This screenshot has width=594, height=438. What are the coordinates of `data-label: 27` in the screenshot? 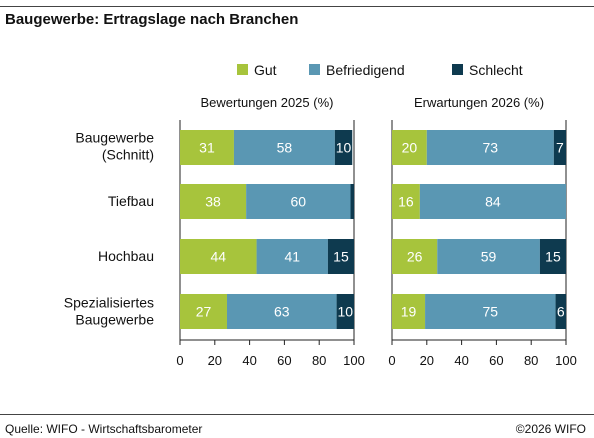 It's located at (204, 312).